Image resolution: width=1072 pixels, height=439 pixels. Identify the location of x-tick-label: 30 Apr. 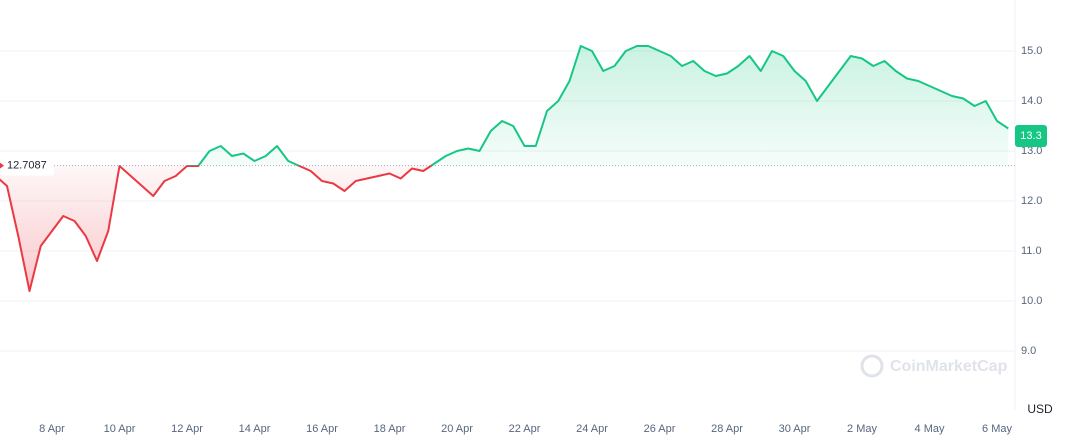
(795, 429).